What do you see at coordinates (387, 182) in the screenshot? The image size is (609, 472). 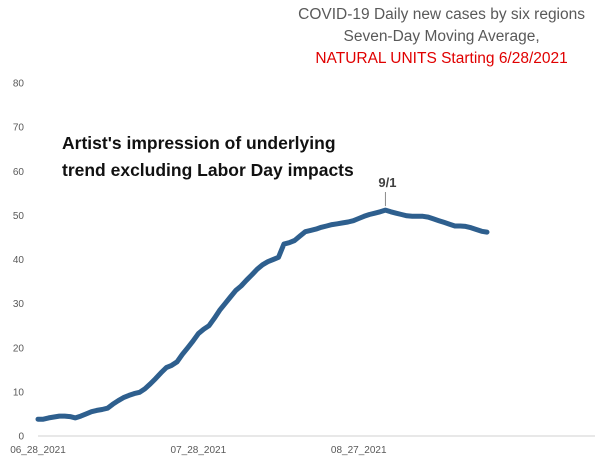 I see `callout-label: 9/1` at bounding box center [387, 182].